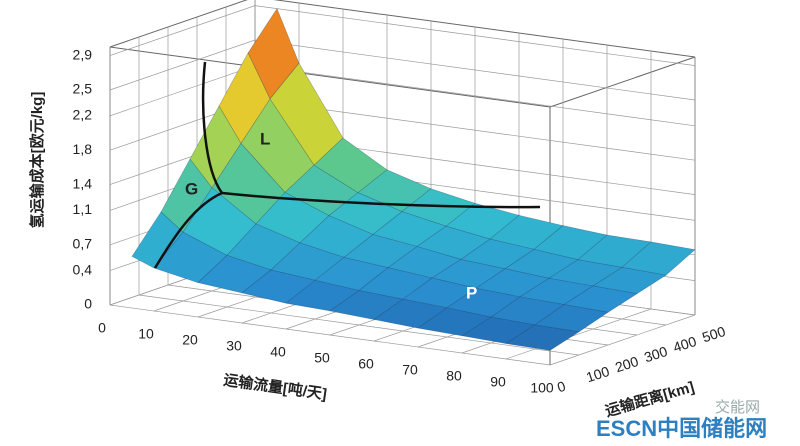  What do you see at coordinates (454, 376) in the screenshot?
I see `x-tick-label: 80` at bounding box center [454, 376].